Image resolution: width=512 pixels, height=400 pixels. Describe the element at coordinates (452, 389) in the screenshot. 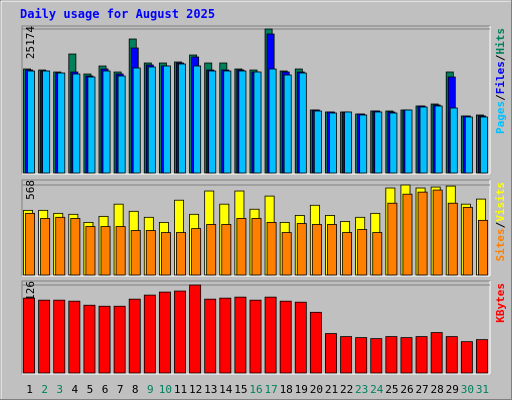

I see `x-tick-label: 29` at that location.